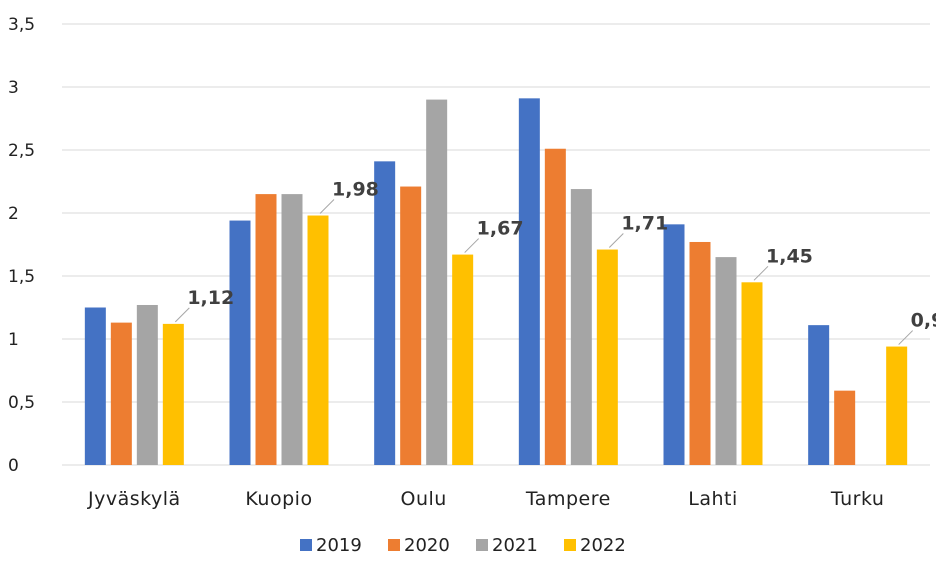  What do you see at coordinates (726, 361) in the screenshot?
I see `bar-lahti-2021` at bounding box center [726, 361].